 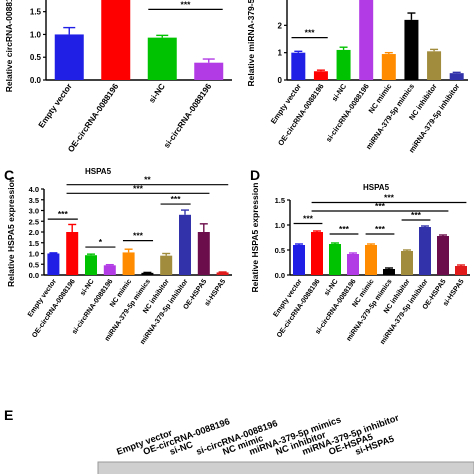 What do you see at coordinates (56, 105) in the screenshot?
I see `x-tick-label: Empty vector` at bounding box center [56, 105].